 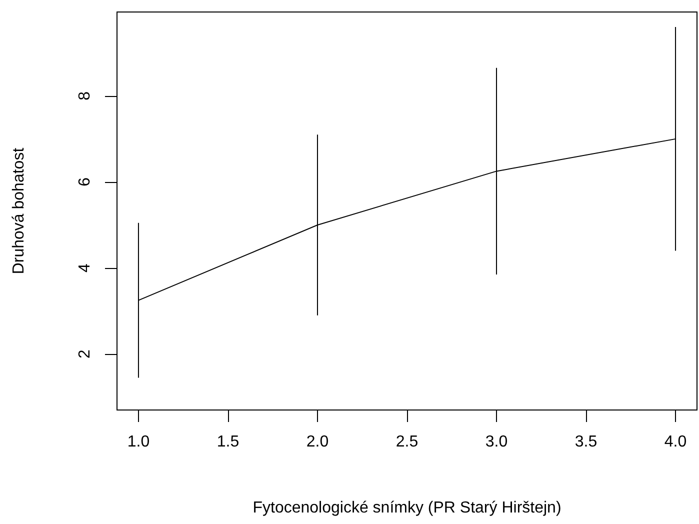 What do you see at coordinates (19, 210) in the screenshot?
I see `y-axis-title: Druhová bohatost` at bounding box center [19, 210].